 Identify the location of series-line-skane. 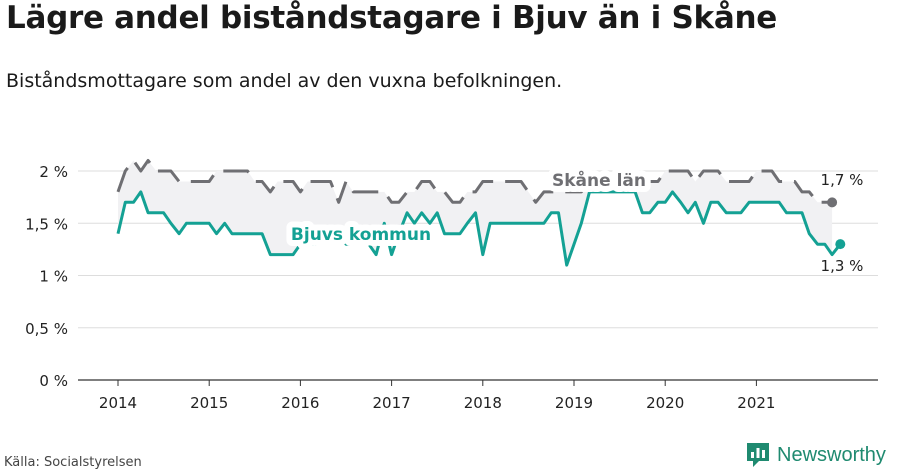
(474, 181).